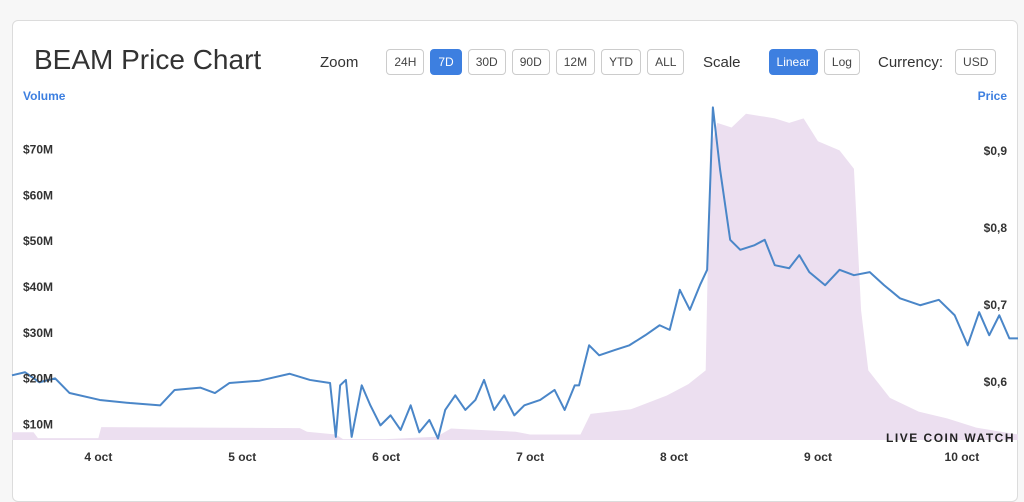 This screenshot has height=502, width=1024. Describe the element at coordinates (530, 62) in the screenshot. I see `zoom-button: 90D` at that location.